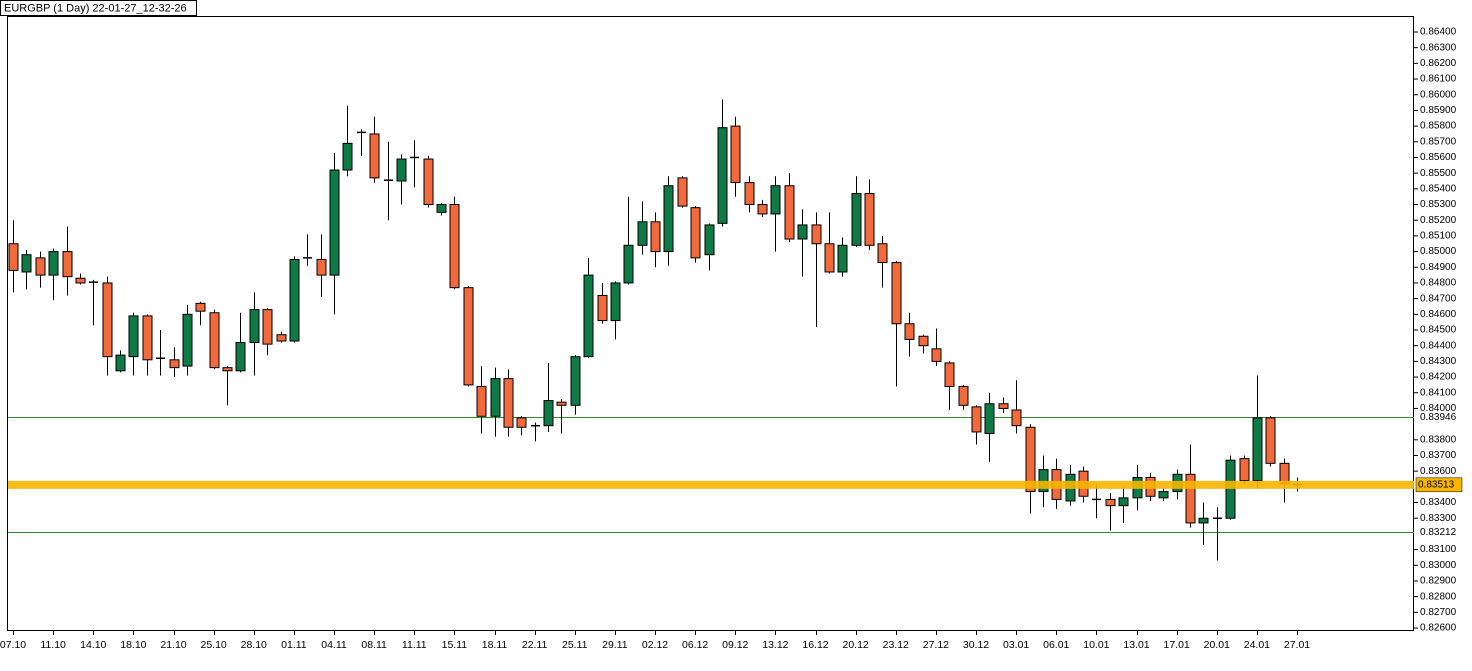 The height and width of the screenshot is (671, 1472). Describe the element at coordinates (1438, 439) in the screenshot. I see `y-tick-label: 0.83800` at that location.